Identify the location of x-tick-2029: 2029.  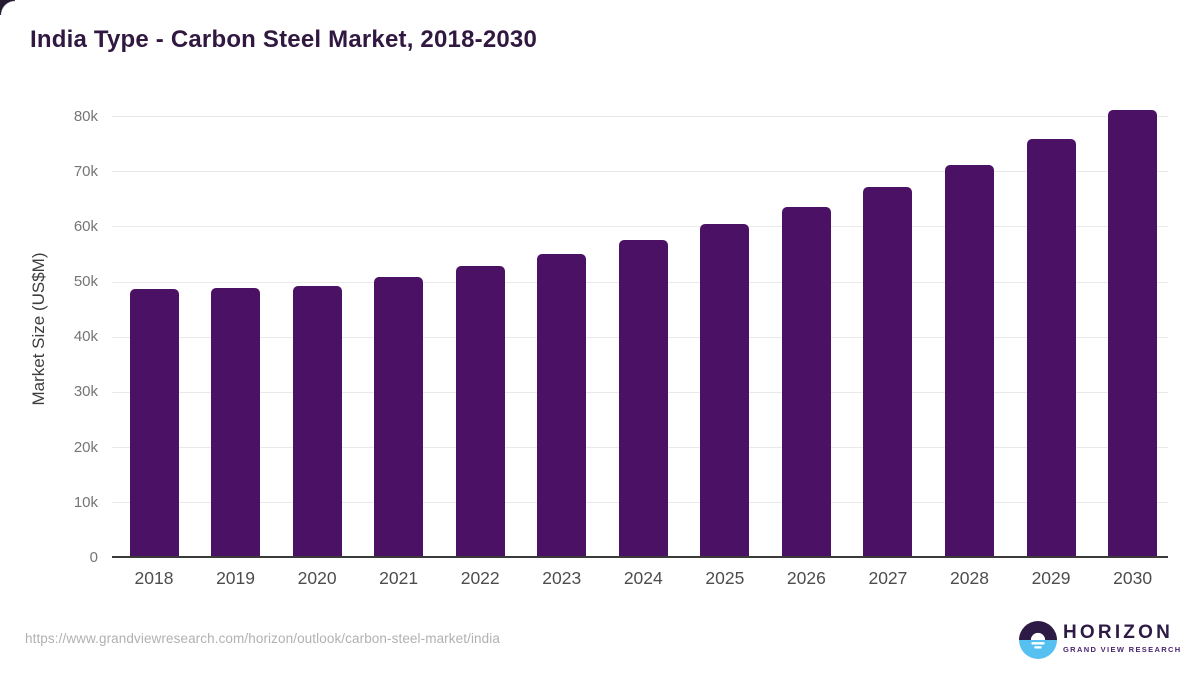
(1051, 578).